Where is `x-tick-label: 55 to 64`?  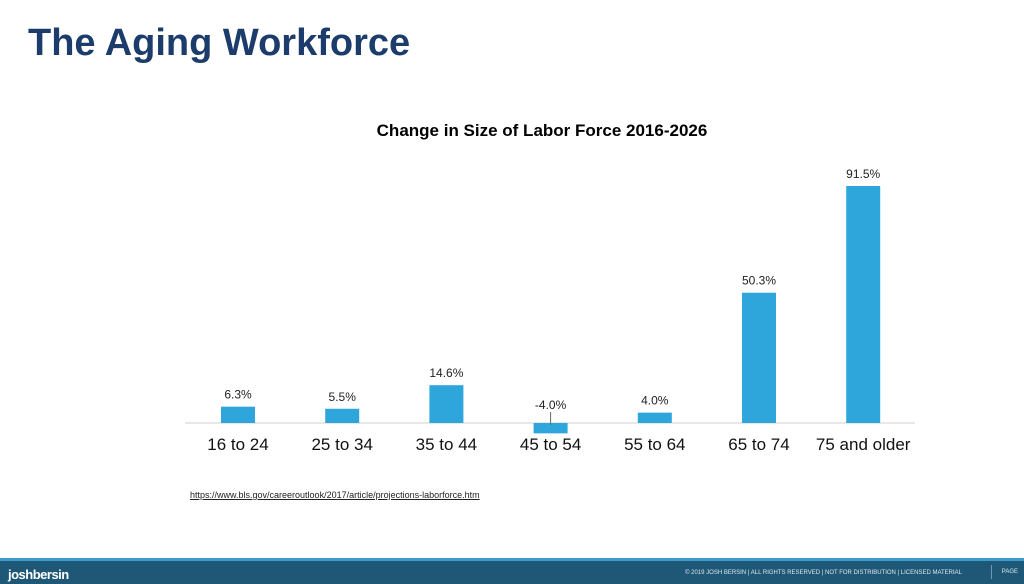 x-tick-label: 55 to 64 is located at coordinates (654, 444).